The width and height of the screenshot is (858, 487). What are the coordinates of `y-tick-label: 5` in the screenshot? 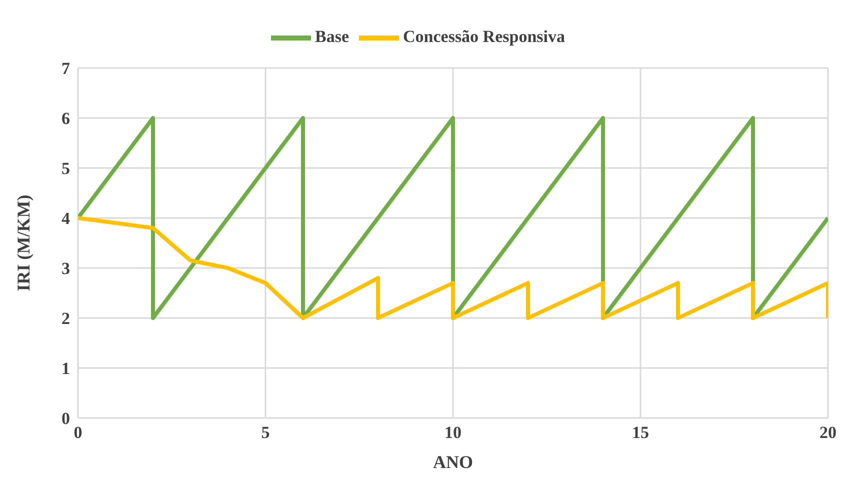 It's located at (66, 168).